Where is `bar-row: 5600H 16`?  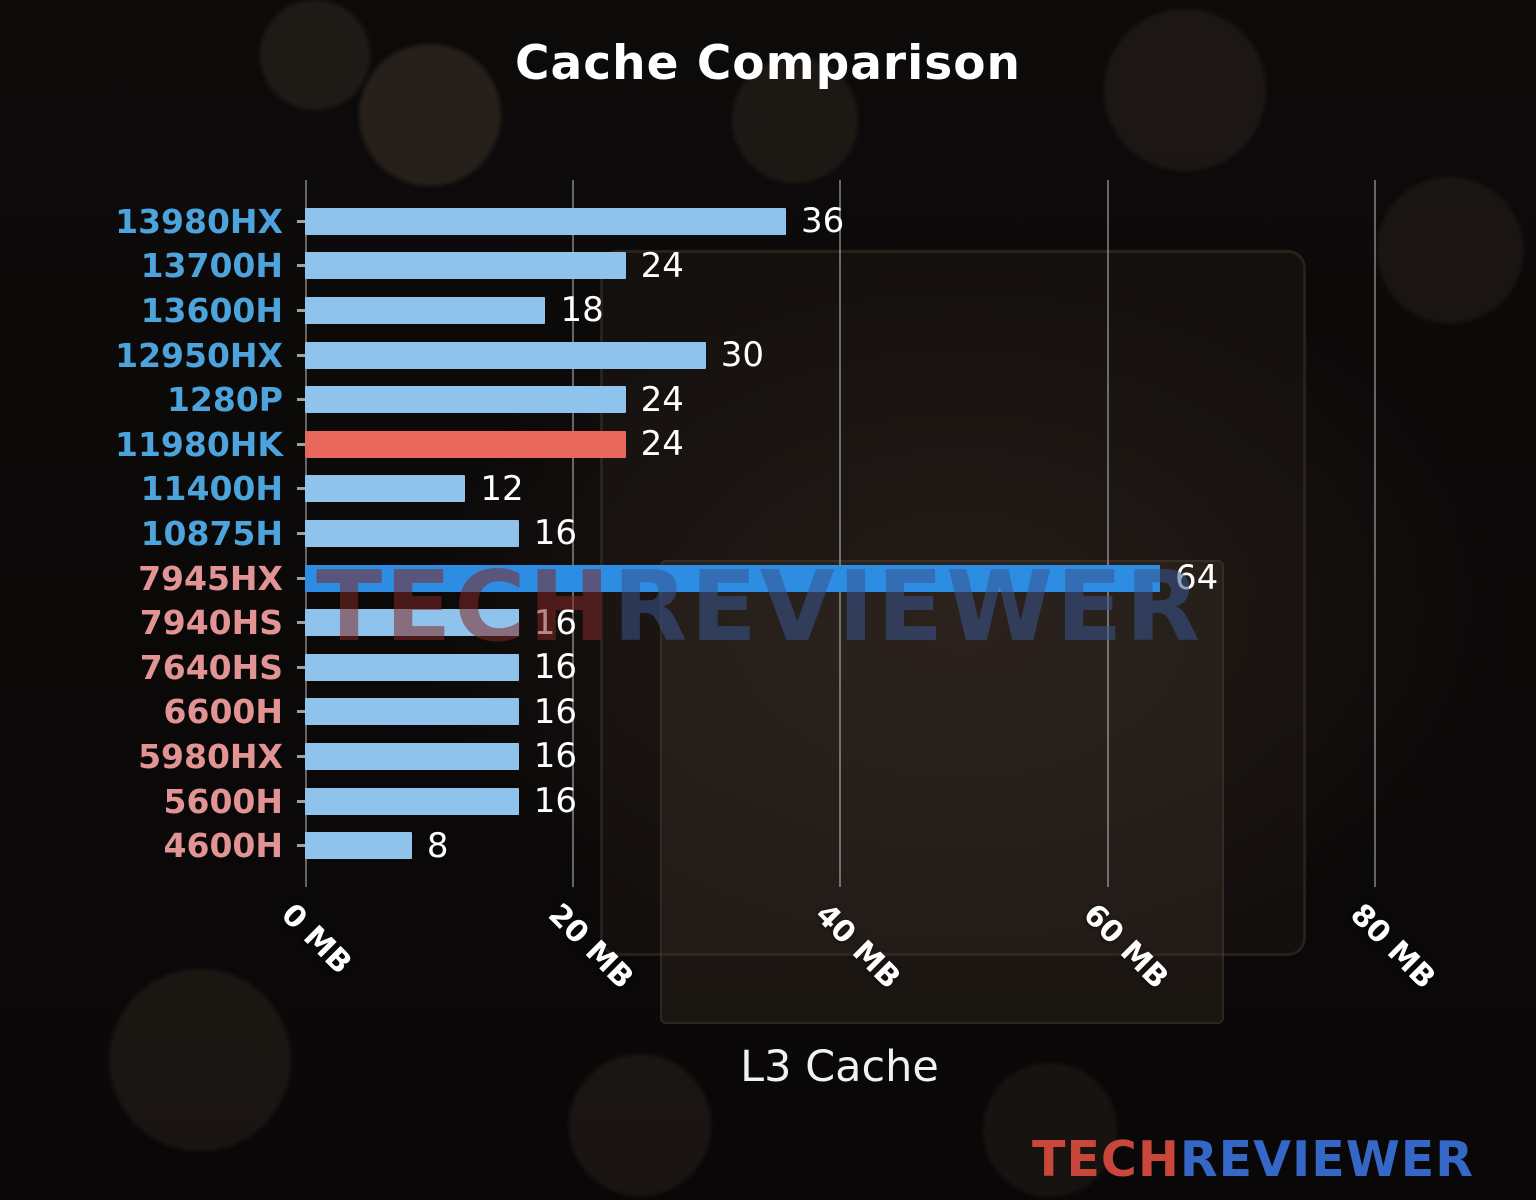
bar-row: 5600H 16 is located at coordinates (768, 801).